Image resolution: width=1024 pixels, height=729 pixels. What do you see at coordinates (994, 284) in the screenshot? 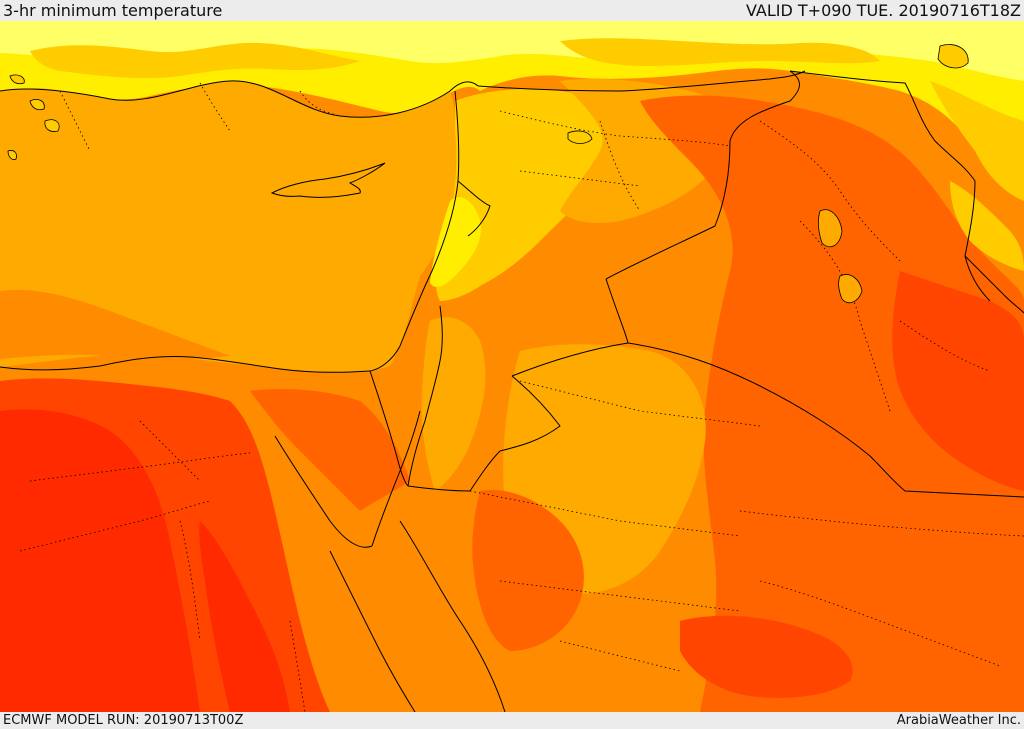
I see `border-kuwait` at bounding box center [994, 284].